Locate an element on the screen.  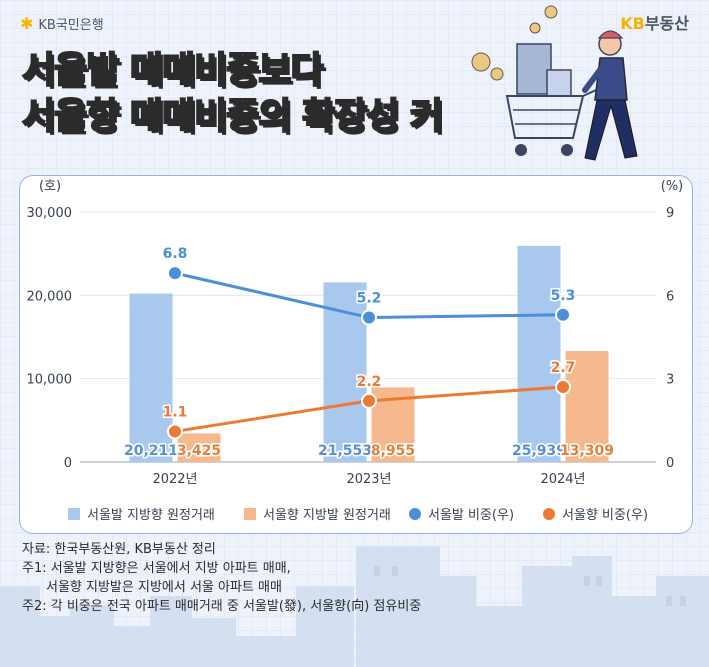
line-value-label: 2.7 is located at coordinates (563, 368).